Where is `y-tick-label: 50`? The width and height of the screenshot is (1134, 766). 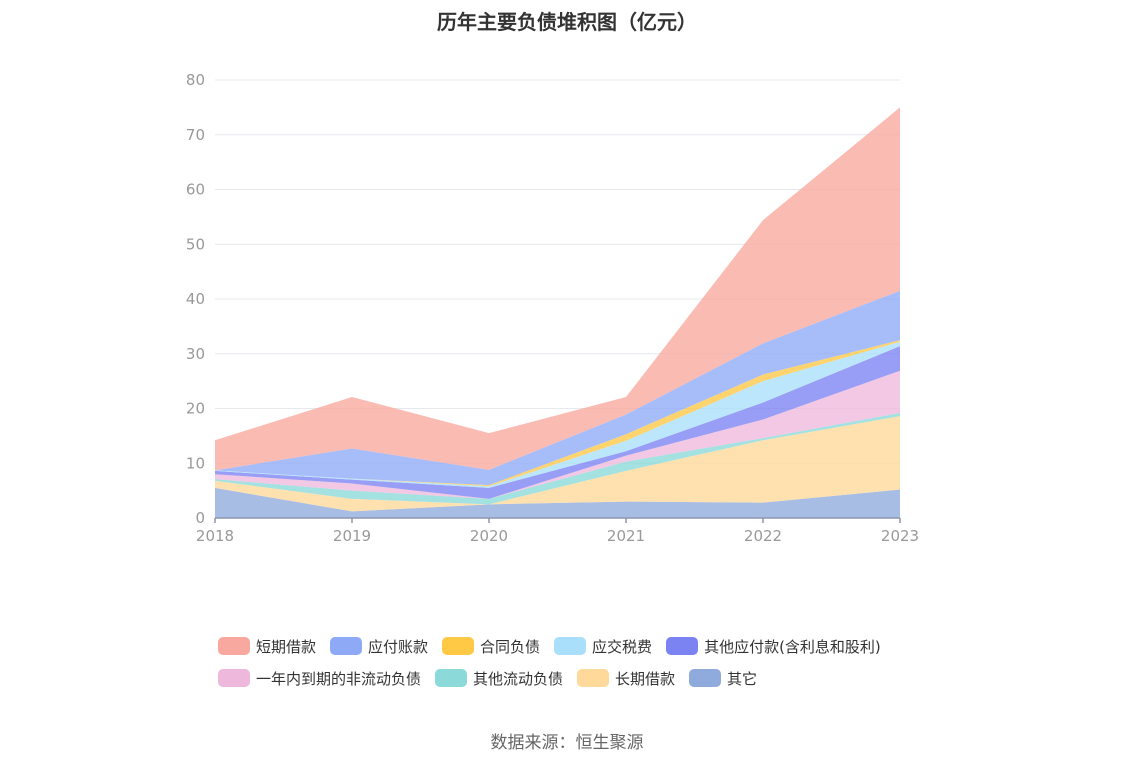
y-tick-label: 50 is located at coordinates (195, 244).